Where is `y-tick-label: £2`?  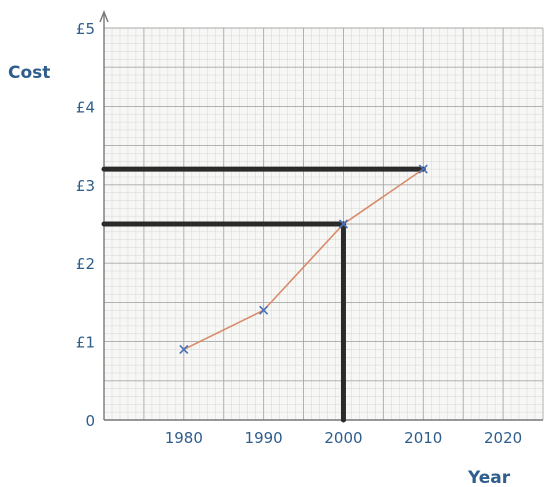
y-tick-label: £2 is located at coordinates (85, 264).